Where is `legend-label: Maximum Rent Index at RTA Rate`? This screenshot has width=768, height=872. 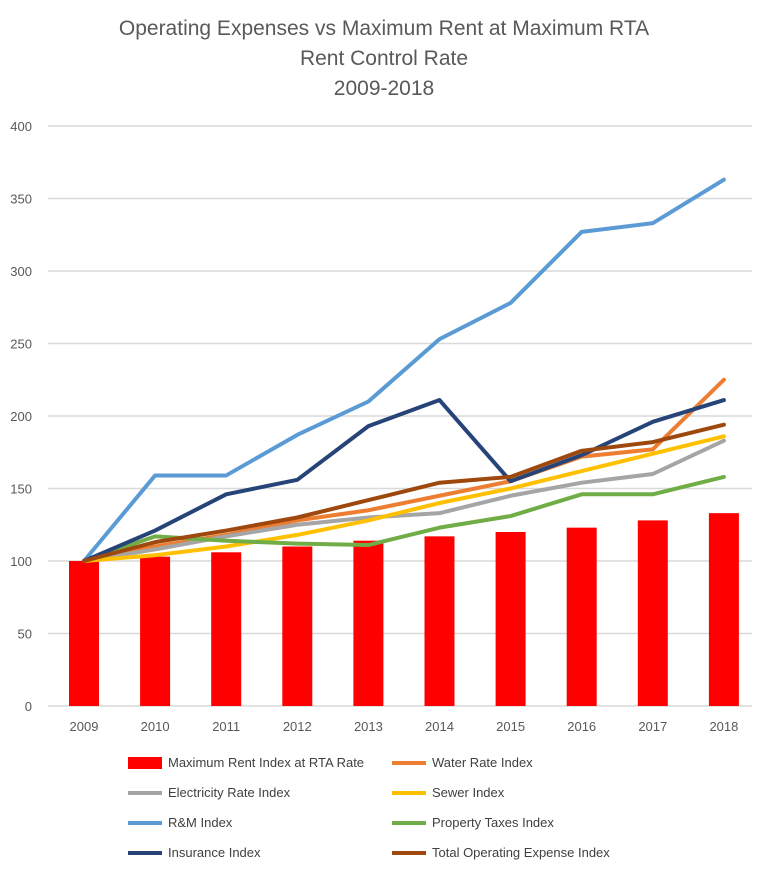
legend-label: Maximum Rent Index at RTA Rate is located at coordinates (266, 762).